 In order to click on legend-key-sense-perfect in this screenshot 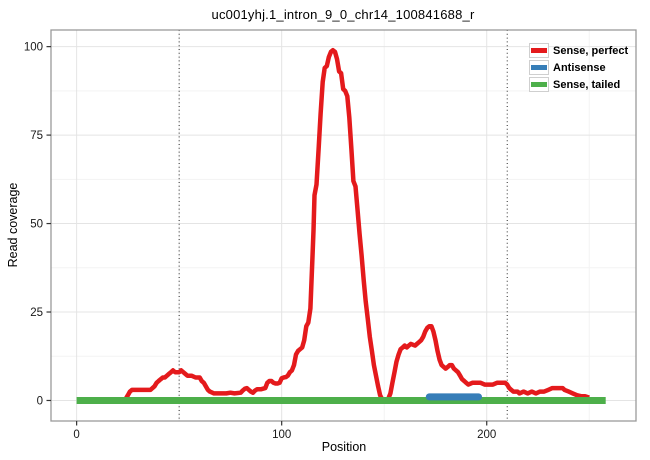, I will do `click(539, 50)`.